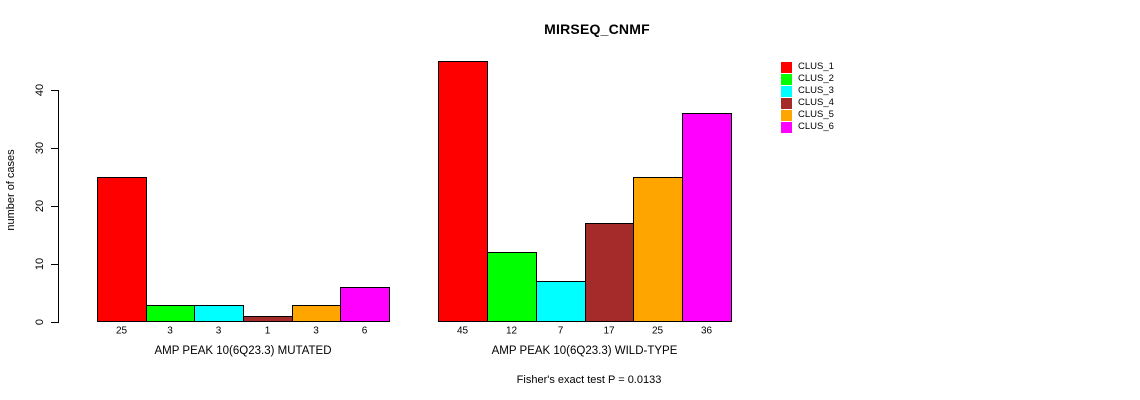 The height and width of the screenshot is (400, 1140). Describe the element at coordinates (816, 66) in the screenshot. I see `legend-label: CLUS_1` at that location.